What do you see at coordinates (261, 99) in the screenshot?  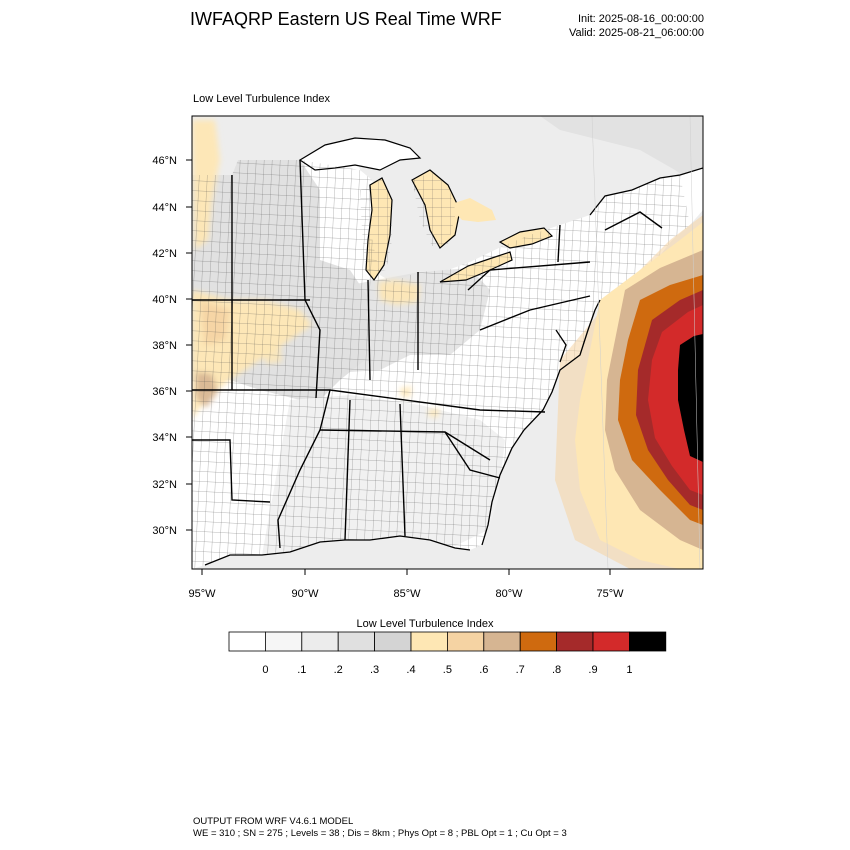 I see `map-subtitle: Low Level Turbulence Index` at bounding box center [261, 99].